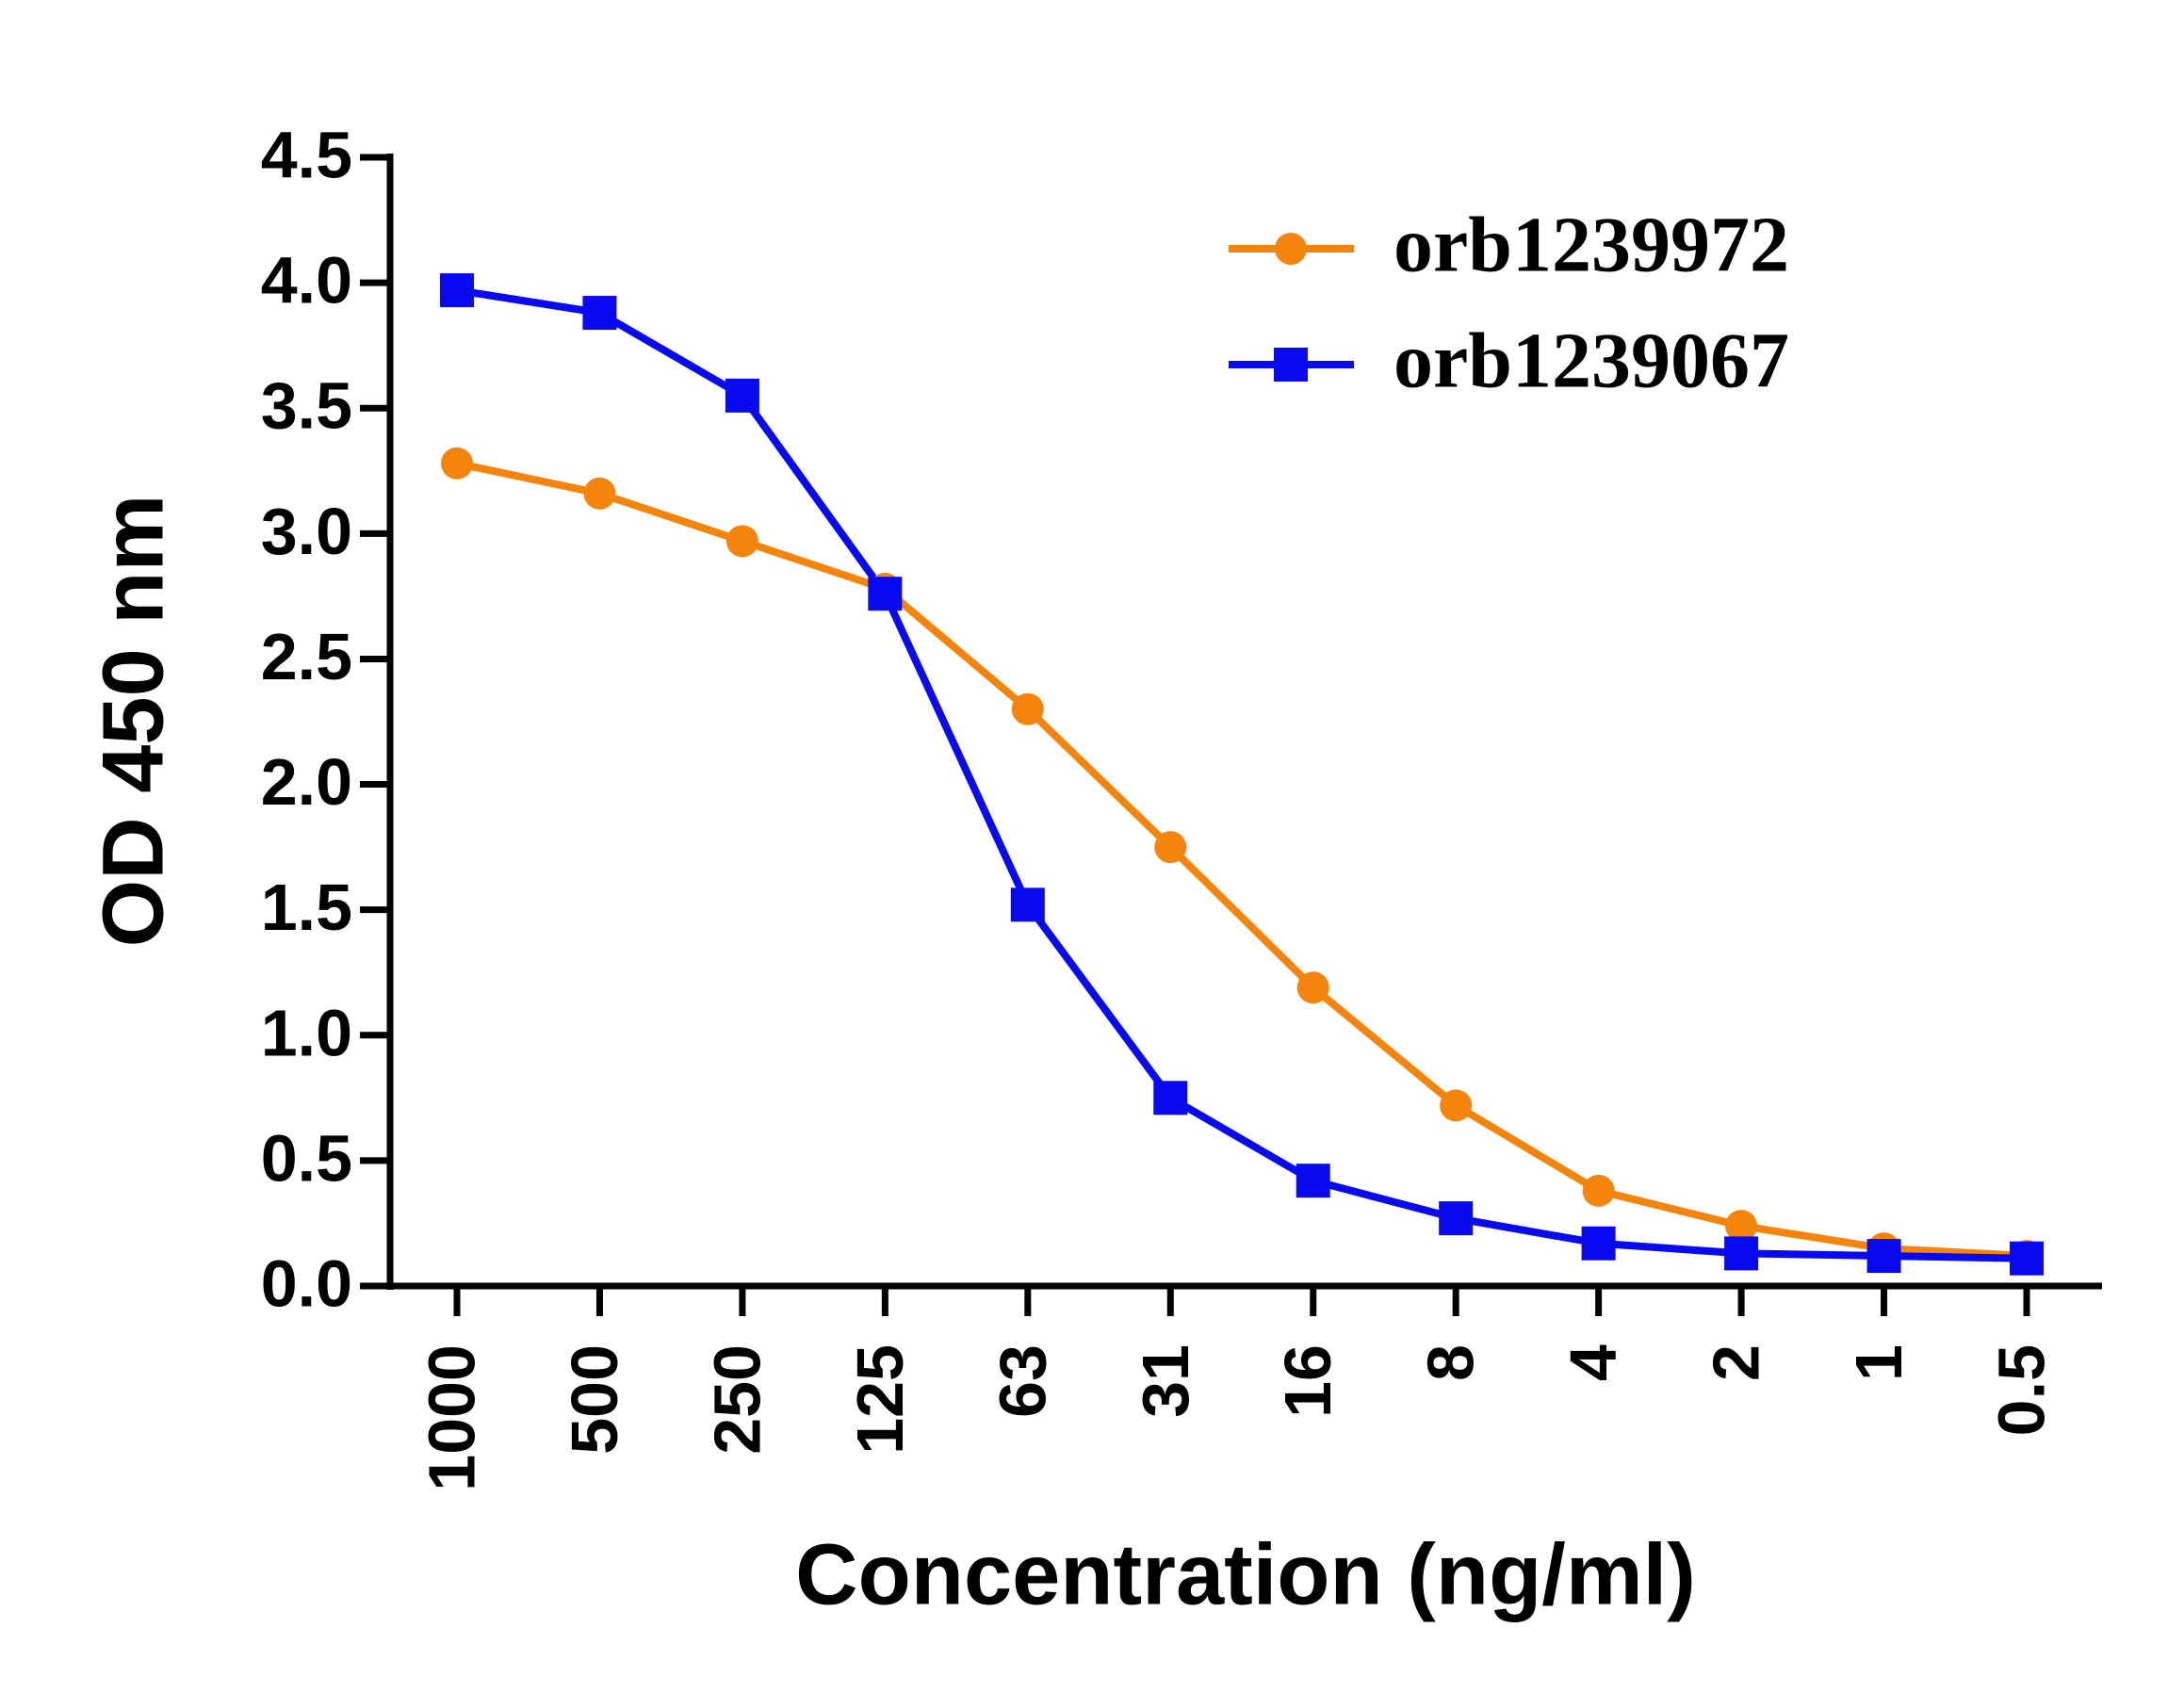 The image size is (2184, 1693). I want to click on y-axis-title: OD 450 nm, so click(133, 721).